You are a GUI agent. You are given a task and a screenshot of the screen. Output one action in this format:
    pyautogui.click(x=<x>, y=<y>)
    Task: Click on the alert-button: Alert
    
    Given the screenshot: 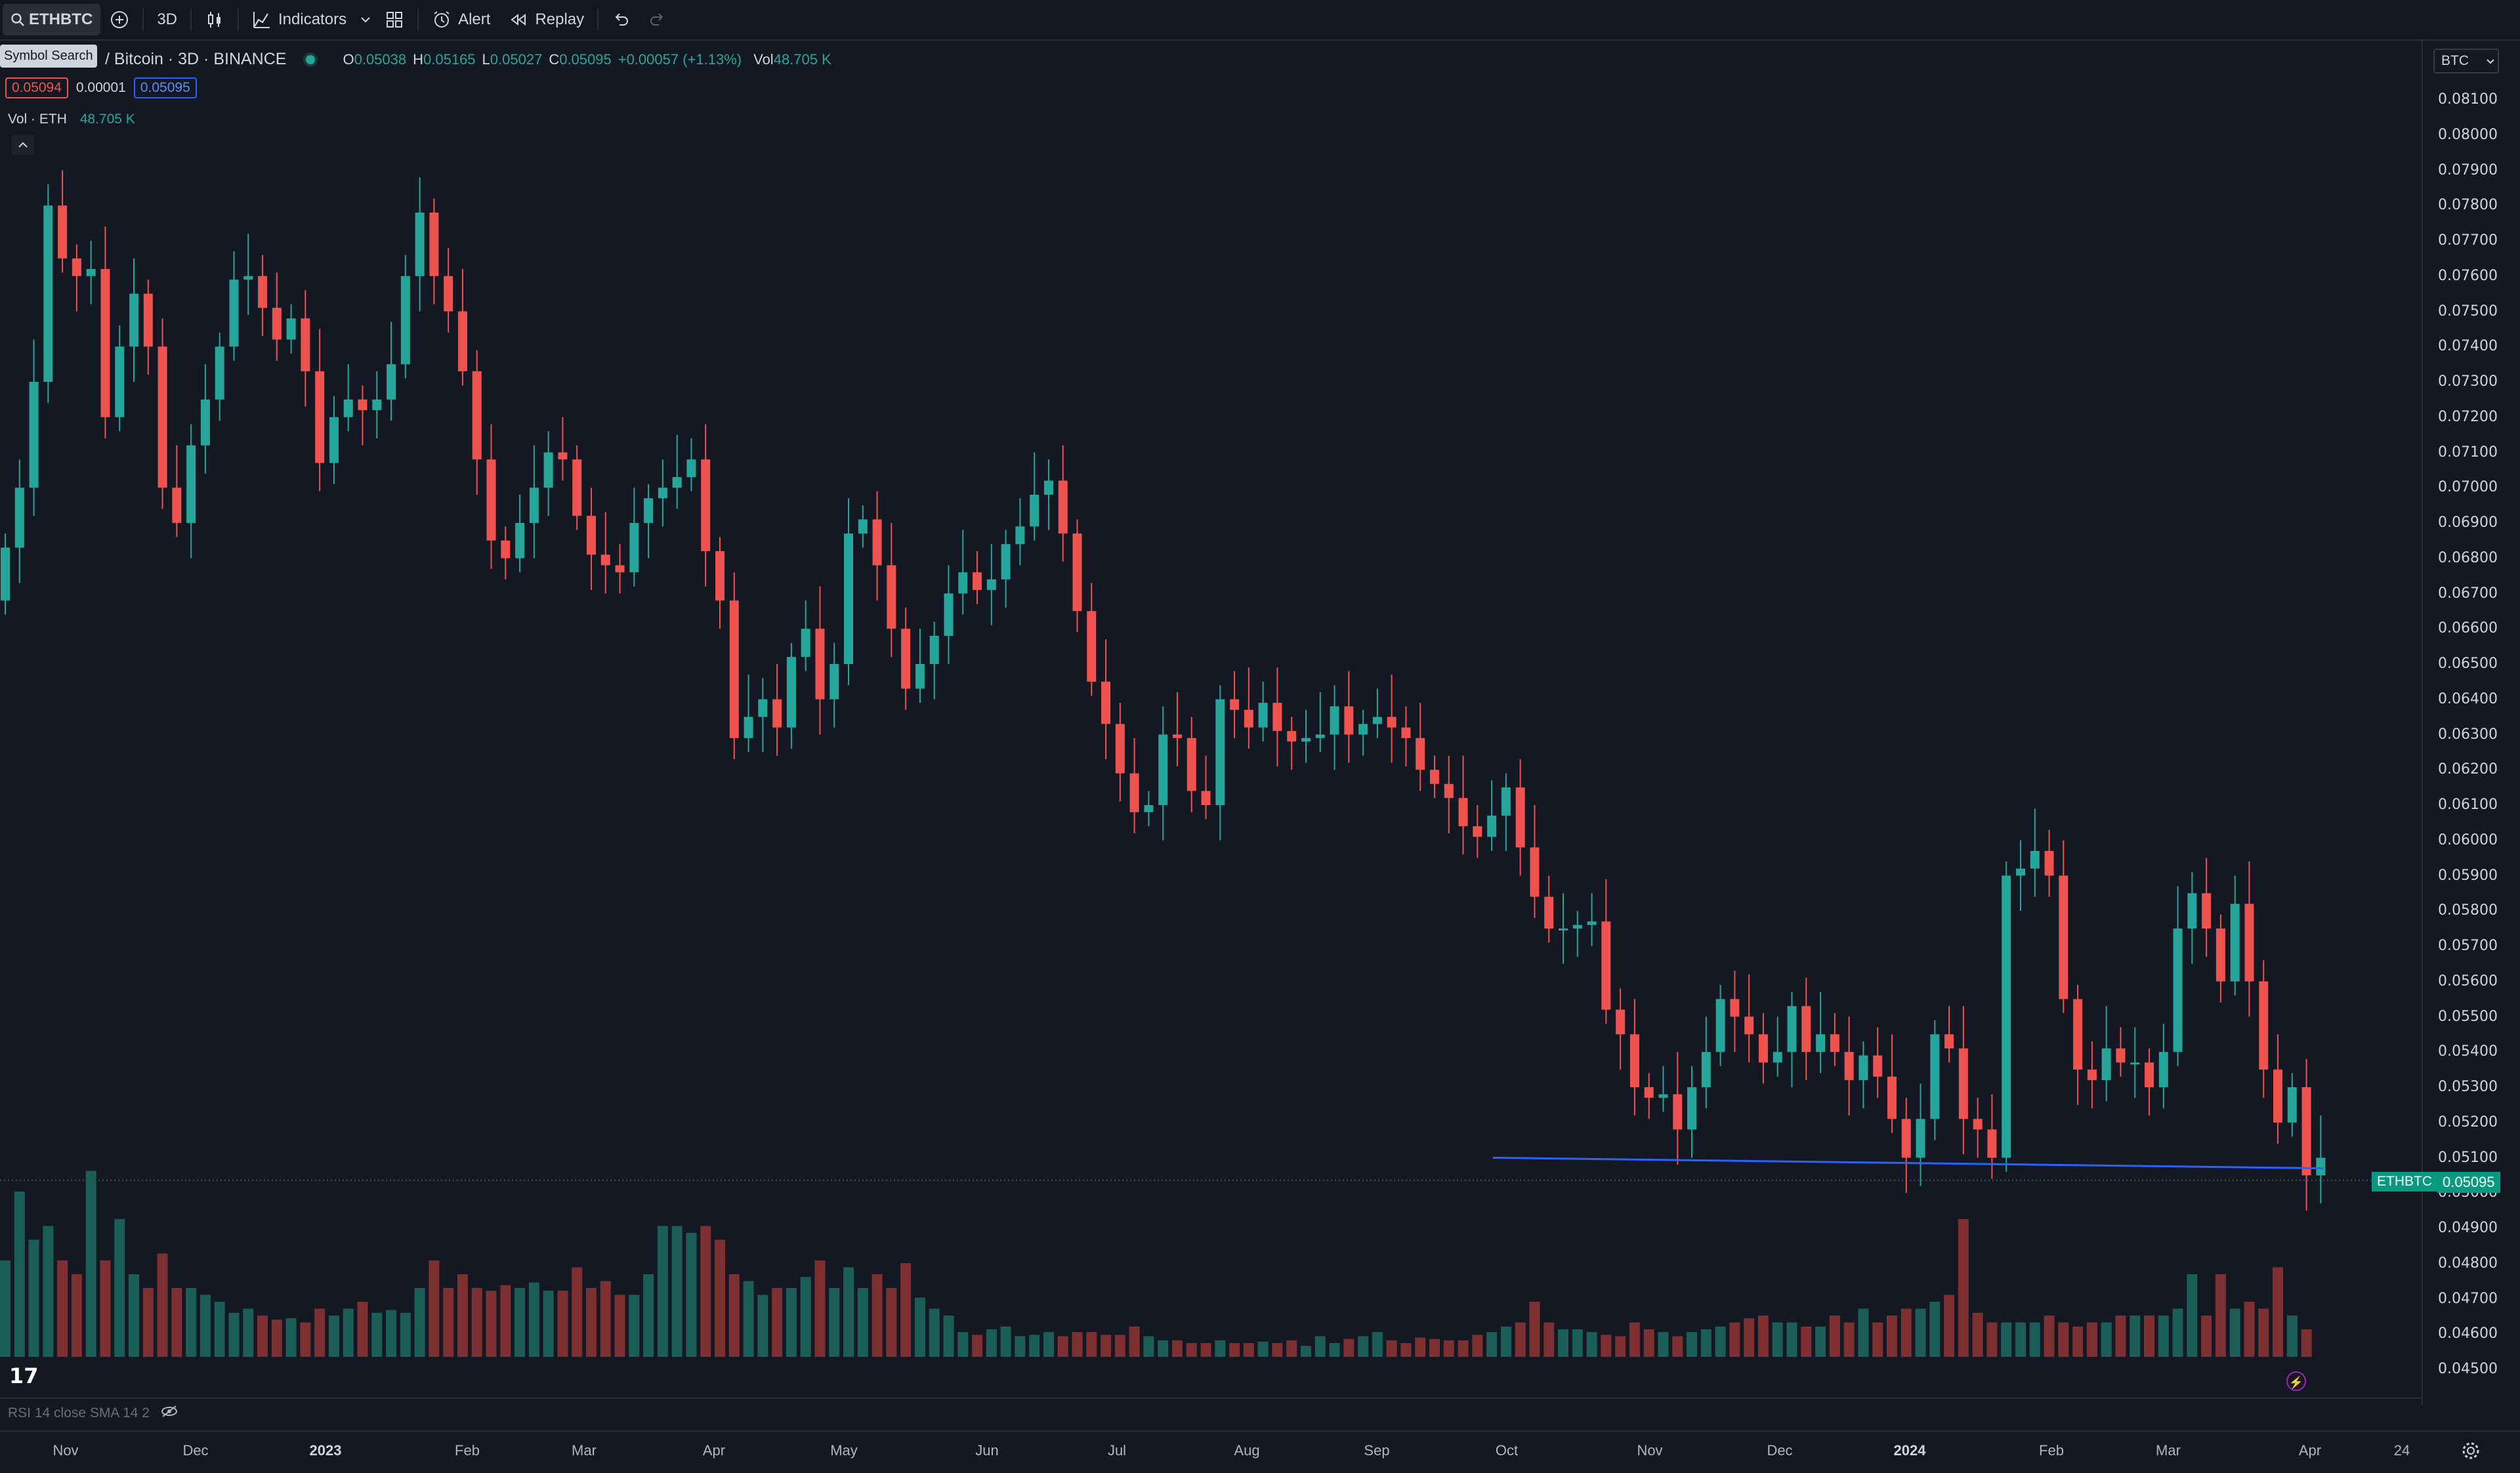 What is the action you would take?
    pyautogui.click(x=461, y=19)
    